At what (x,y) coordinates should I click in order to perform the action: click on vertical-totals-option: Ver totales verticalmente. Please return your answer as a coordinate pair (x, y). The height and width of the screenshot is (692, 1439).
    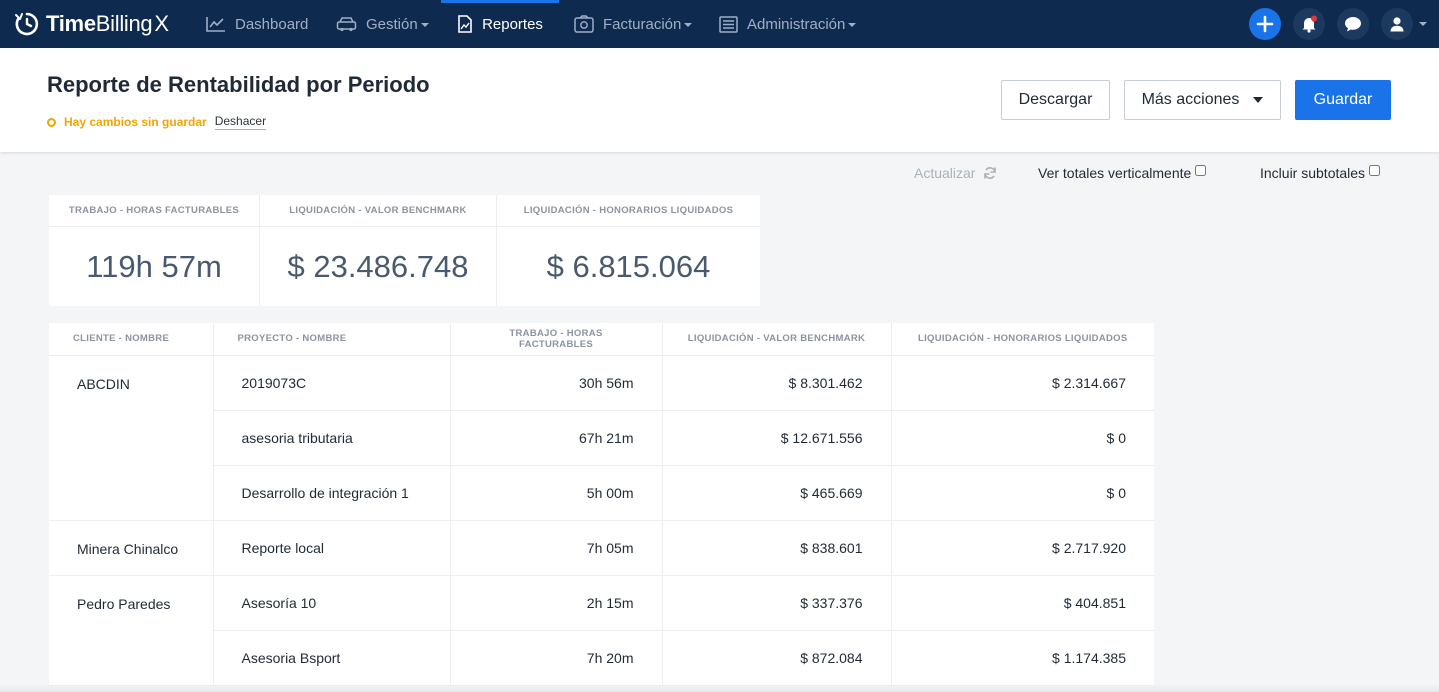
    Looking at the image, I should click on (1122, 172).